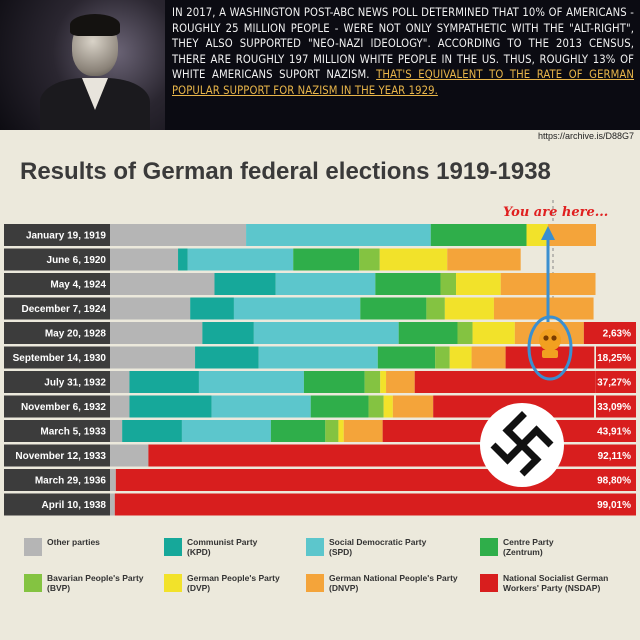 The height and width of the screenshot is (640, 640). What do you see at coordinates (550, 354) in the screenshot?
I see `skull-jaw` at bounding box center [550, 354].